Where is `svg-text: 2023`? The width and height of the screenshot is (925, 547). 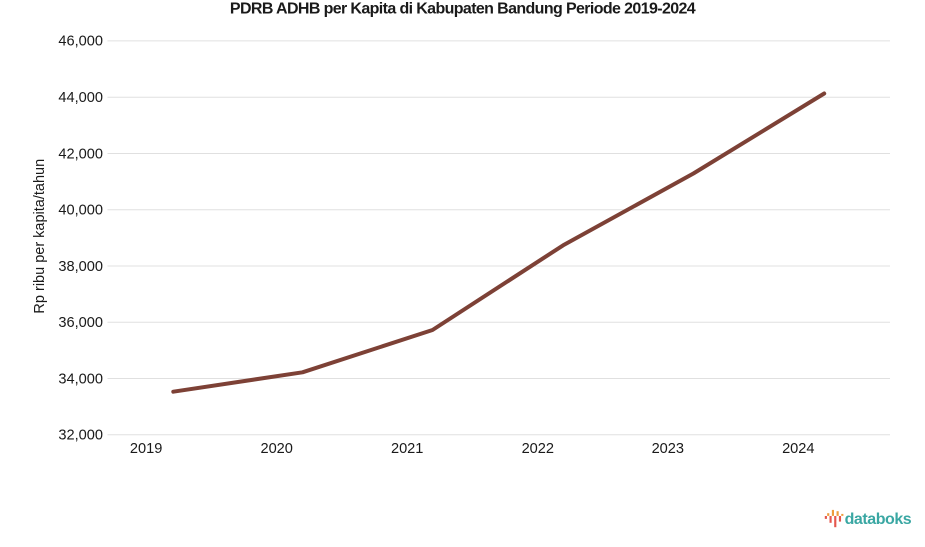
svg-text: 2023 is located at coordinates (668, 449).